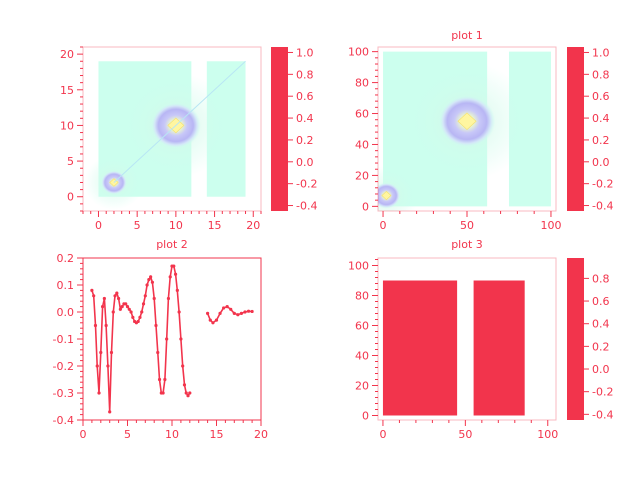 The height and width of the screenshot is (480, 640). What do you see at coordinates (575, 129) in the screenshot?
I see `plot-1-colorbar-bar` at bounding box center [575, 129].